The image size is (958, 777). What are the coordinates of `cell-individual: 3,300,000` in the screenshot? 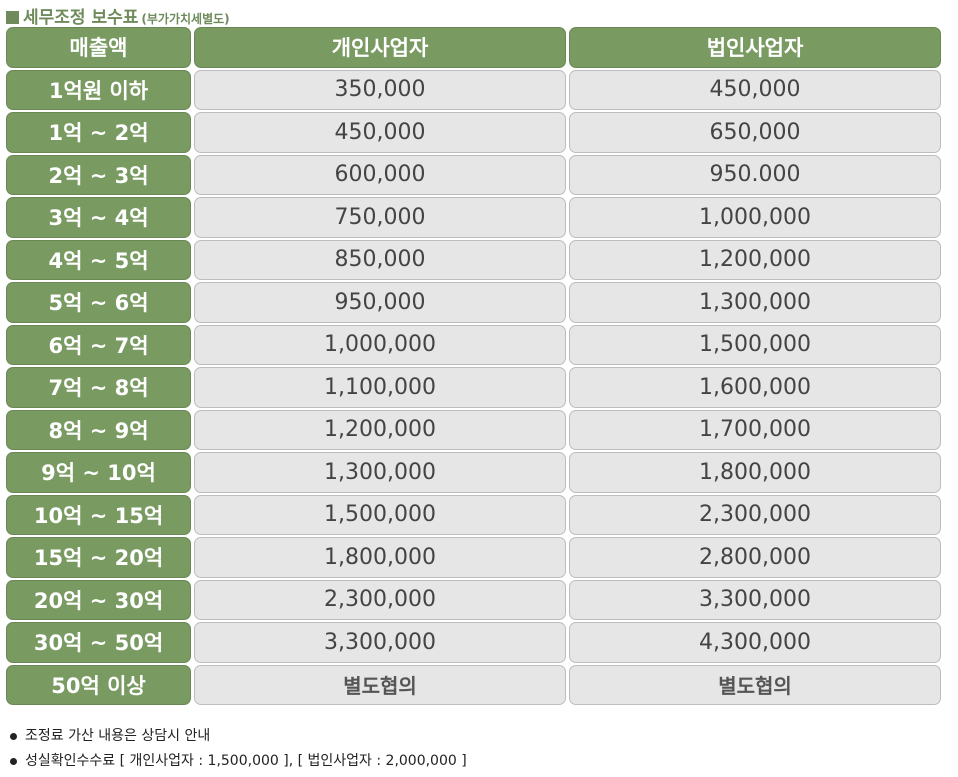 It's located at (380, 642).